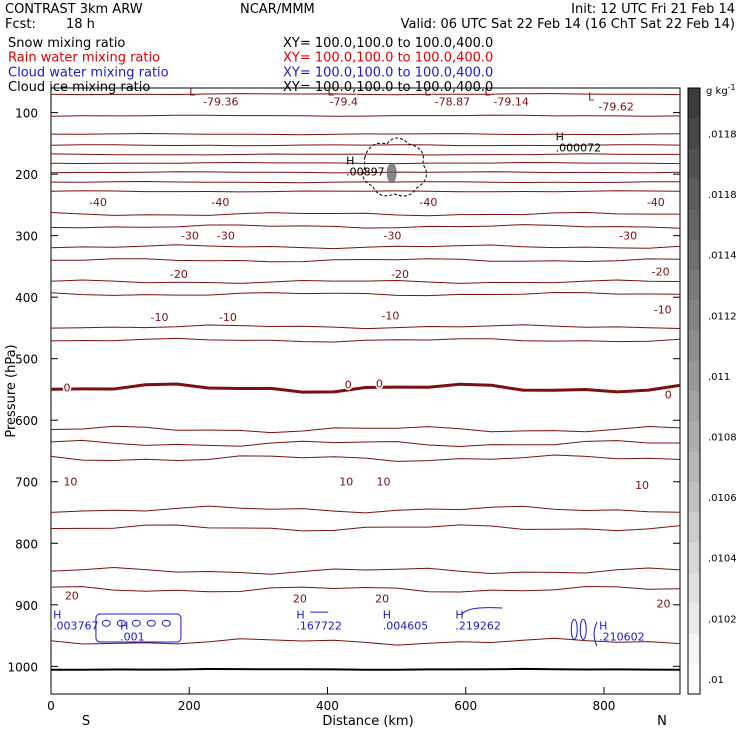 The height and width of the screenshot is (740, 740). I want to click on y-tick-label: 1000, so click(22, 667).